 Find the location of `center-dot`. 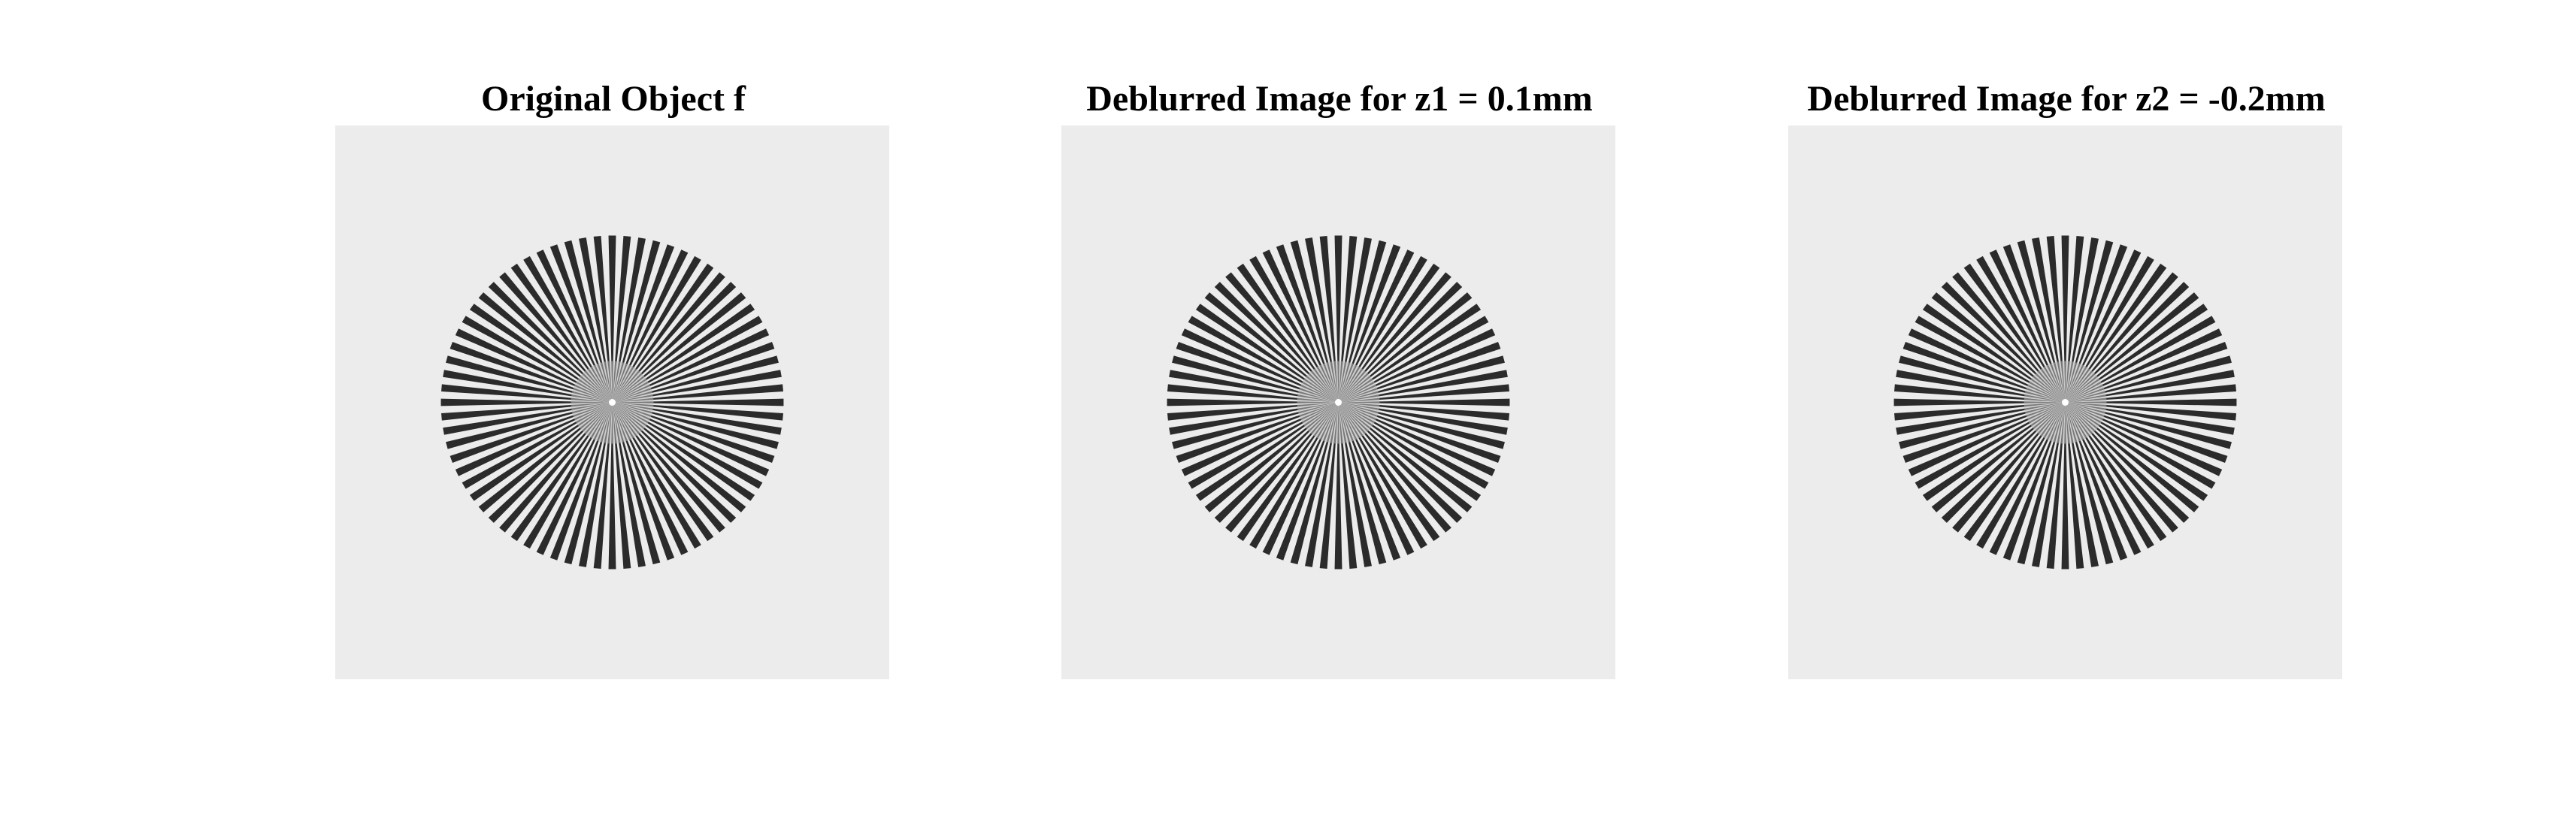

center-dot is located at coordinates (1338, 402).